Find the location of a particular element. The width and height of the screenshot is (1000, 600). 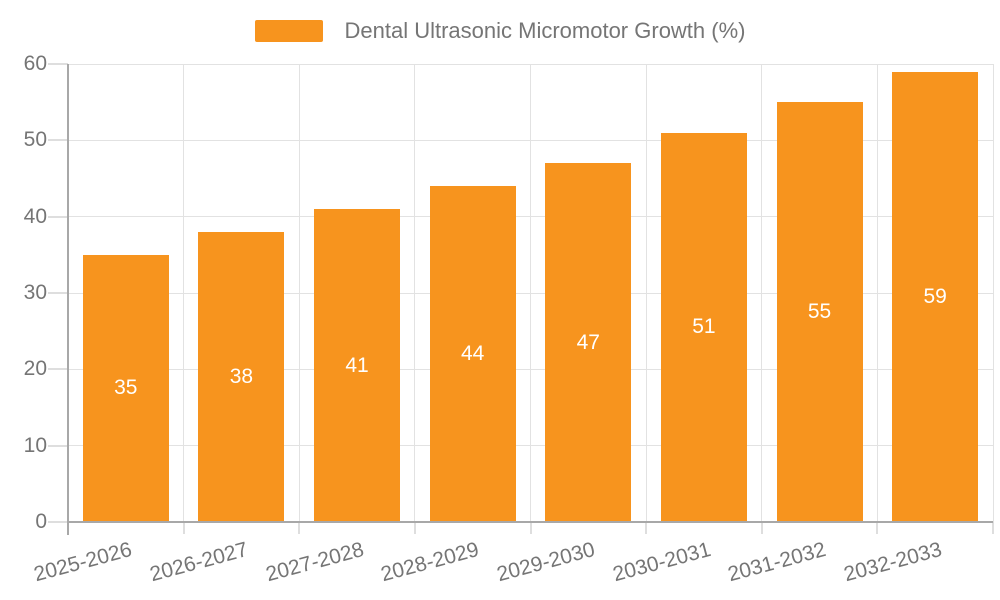

bar-value-label: 41 is located at coordinates (357, 365).